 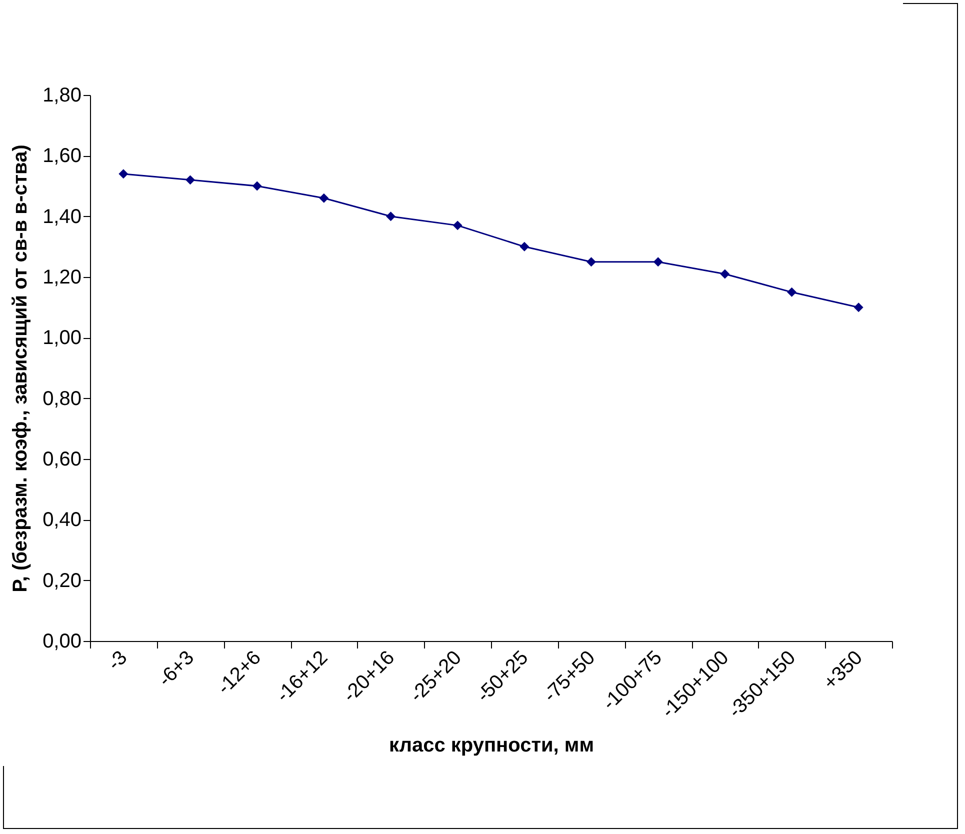 I want to click on x-axis-title: класс крупности, мм, so click(x=491, y=745).